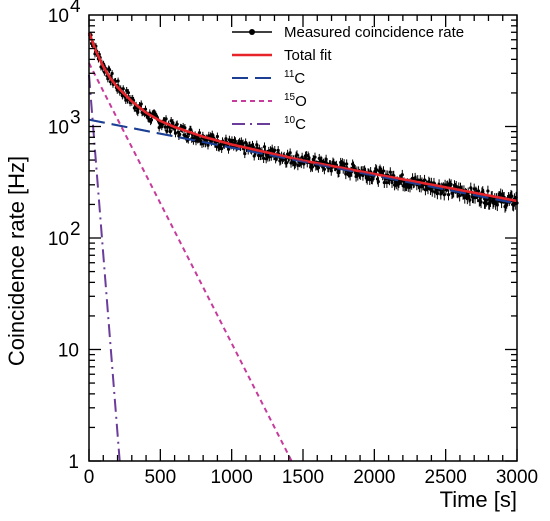 Image resolution: width=550 pixels, height=521 pixels. What do you see at coordinates (89, 477) in the screenshot?
I see `x-tick-label: 0` at bounding box center [89, 477].